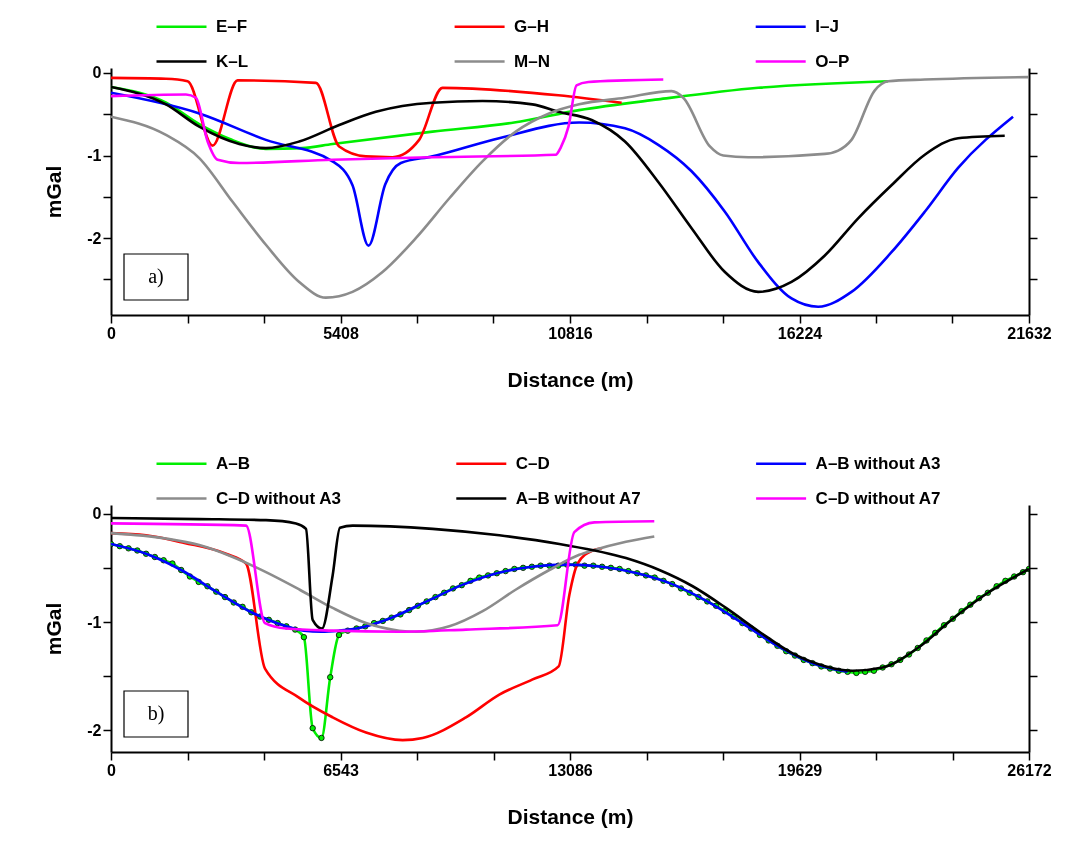 The image size is (1068, 856). What do you see at coordinates (278, 498) in the screenshot?
I see `legend-label: C–D without A3` at bounding box center [278, 498].